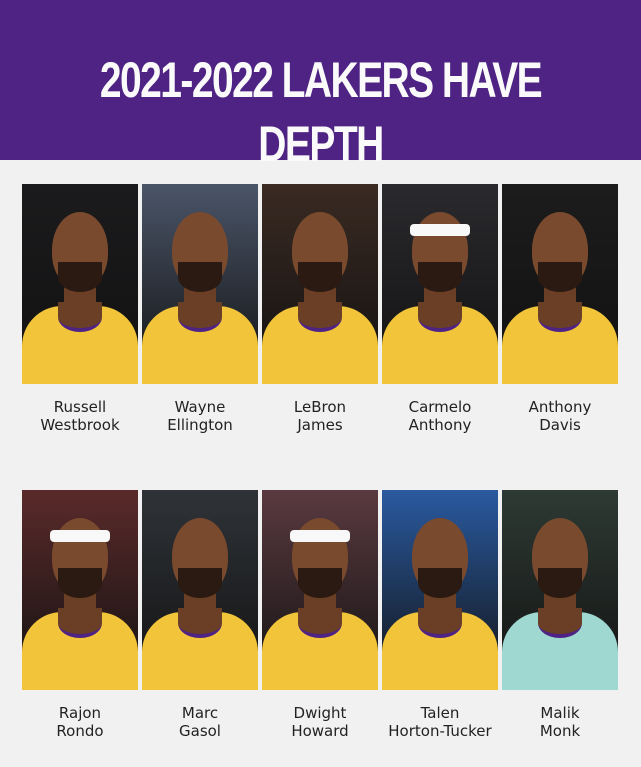 The height and width of the screenshot is (767, 641). What do you see at coordinates (440, 425) in the screenshot?
I see `player-last-name: Anthony` at bounding box center [440, 425].